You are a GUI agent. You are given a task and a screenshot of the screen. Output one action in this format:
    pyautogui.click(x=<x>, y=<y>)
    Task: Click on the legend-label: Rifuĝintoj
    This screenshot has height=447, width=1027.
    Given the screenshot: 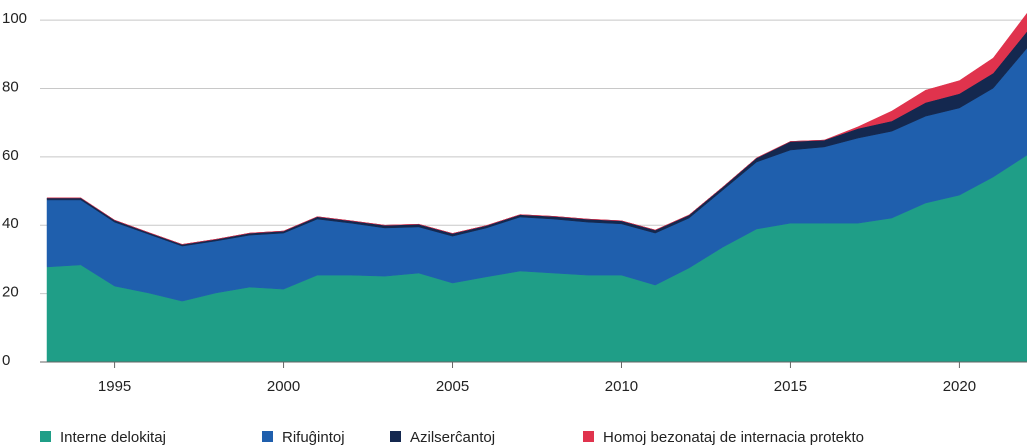 What is the action you would take?
    pyautogui.click(x=313, y=437)
    